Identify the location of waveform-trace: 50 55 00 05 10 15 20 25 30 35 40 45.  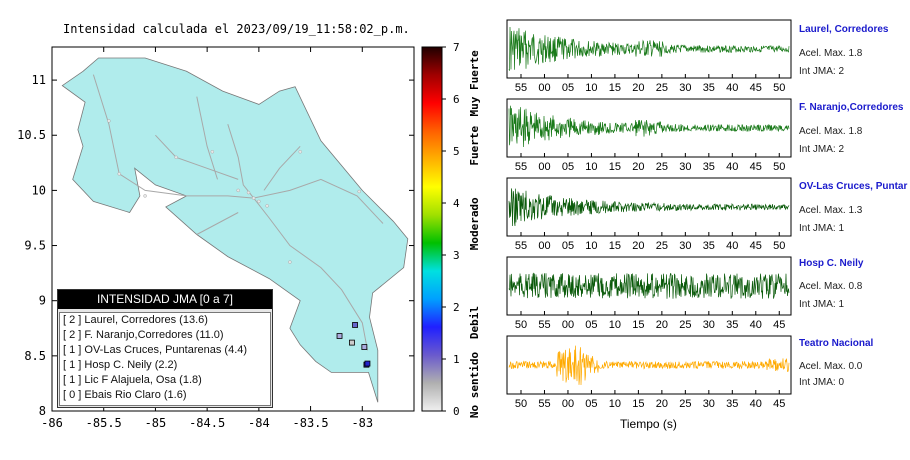
(649, 372).